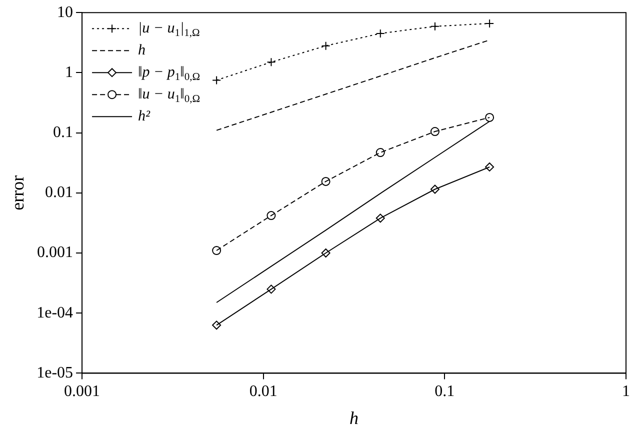 Image resolution: width=640 pixels, height=438 pixels. What do you see at coordinates (354, 418) in the screenshot?
I see `x-axis-title: h` at bounding box center [354, 418].